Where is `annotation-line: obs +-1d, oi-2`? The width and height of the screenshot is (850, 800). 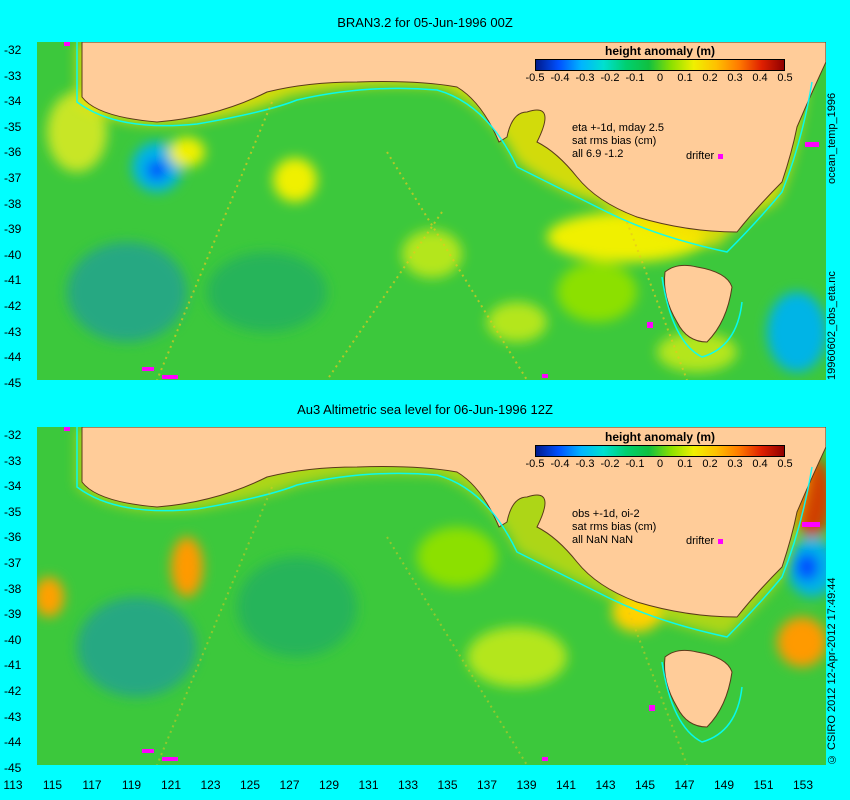 annotation-line: obs +-1d, oi-2 is located at coordinates (606, 514).